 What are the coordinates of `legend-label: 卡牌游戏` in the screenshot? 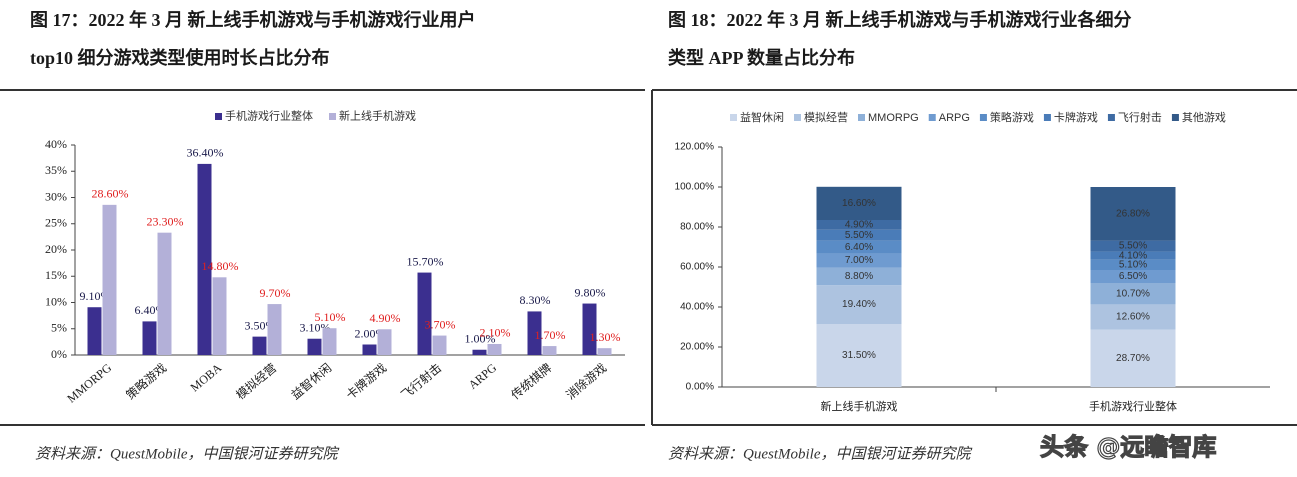 It's located at (1076, 117).